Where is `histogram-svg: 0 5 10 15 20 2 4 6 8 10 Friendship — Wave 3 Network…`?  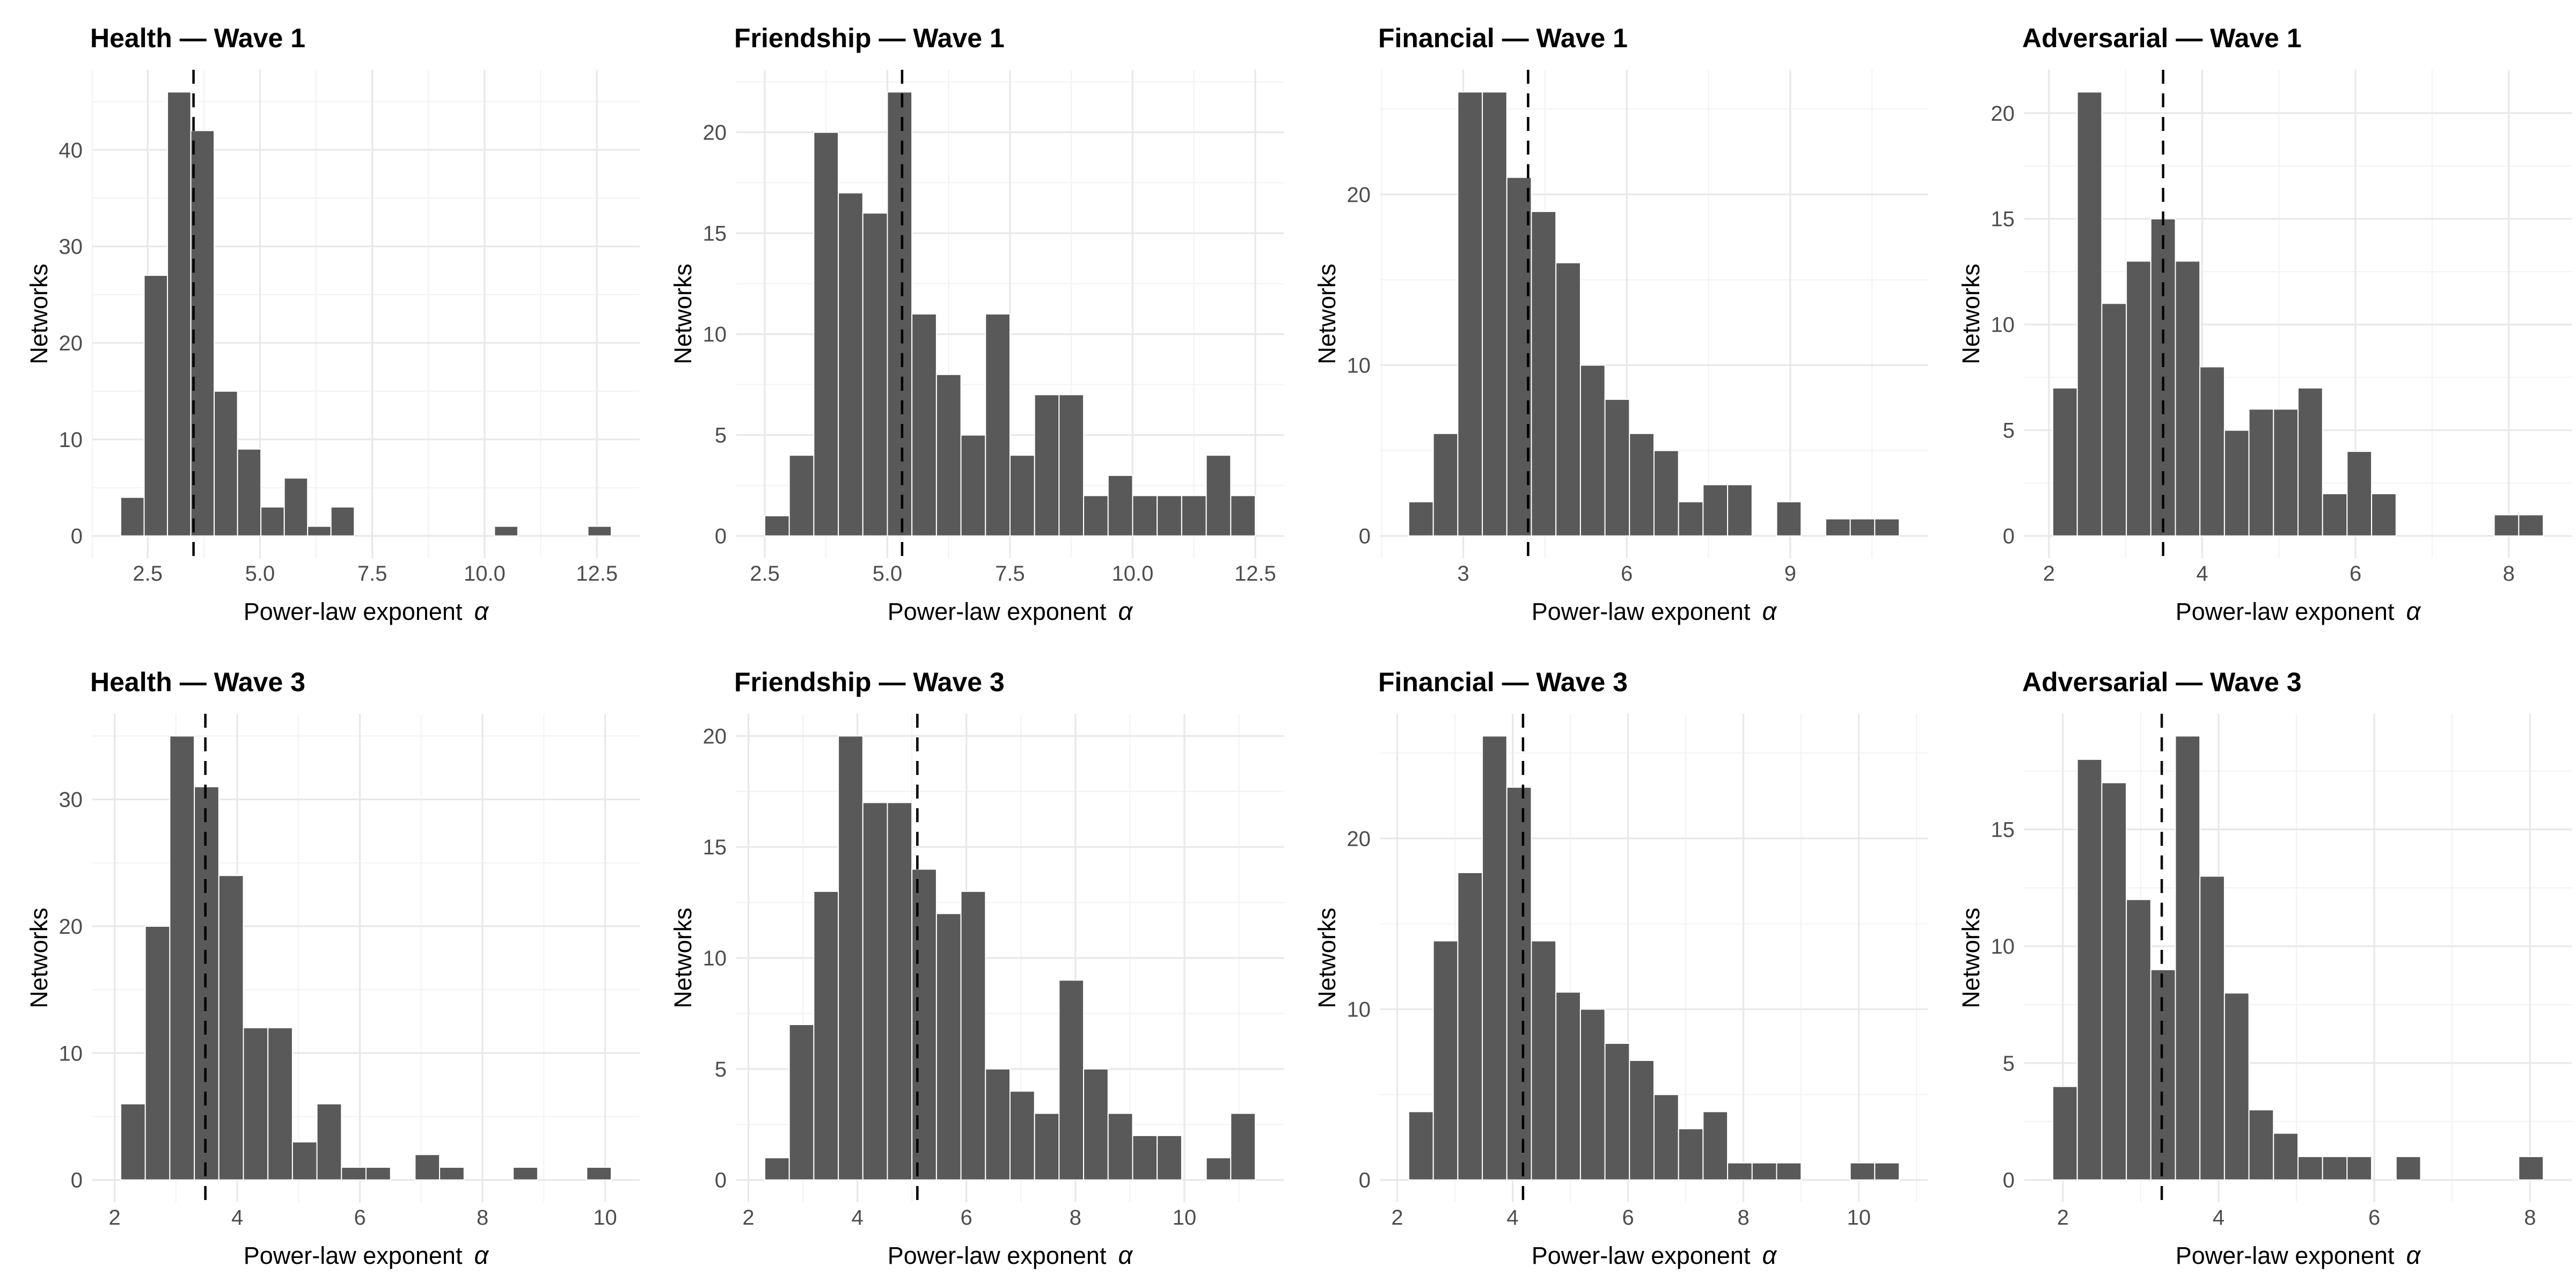
histogram-svg: 0 5 10 15 20 2 4 6 8 10 Friendship — Wave 3 Network… is located at coordinates (966, 966).